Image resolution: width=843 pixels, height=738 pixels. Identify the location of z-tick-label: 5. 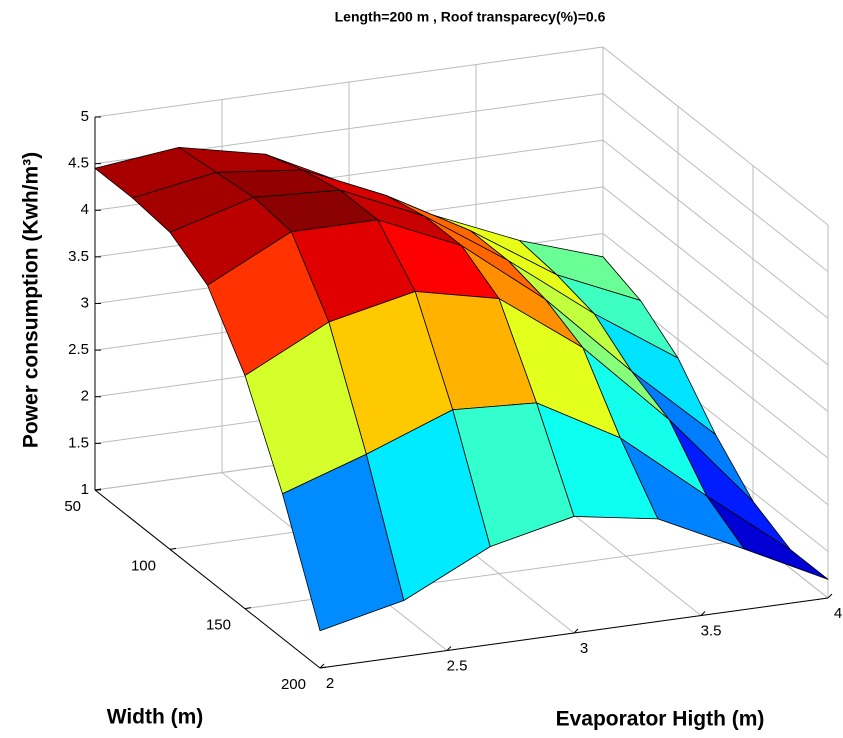
(85, 116).